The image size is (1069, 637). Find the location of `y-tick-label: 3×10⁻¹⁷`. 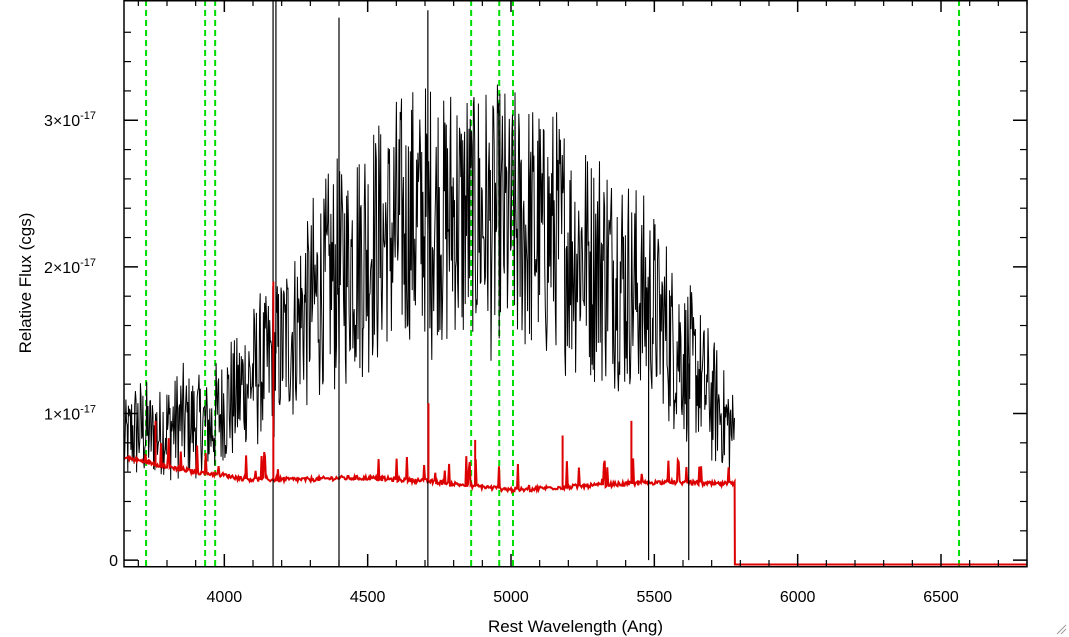

y-tick-label: 3×10⁻¹⁷ is located at coordinates (70, 120).